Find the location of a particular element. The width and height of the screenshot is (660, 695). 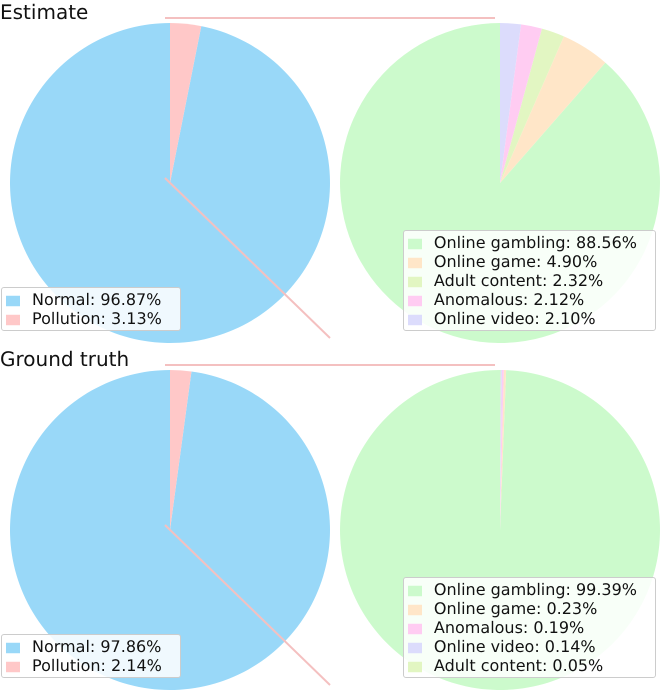

legend-label: Online video: 2.10% is located at coordinates (515, 318).